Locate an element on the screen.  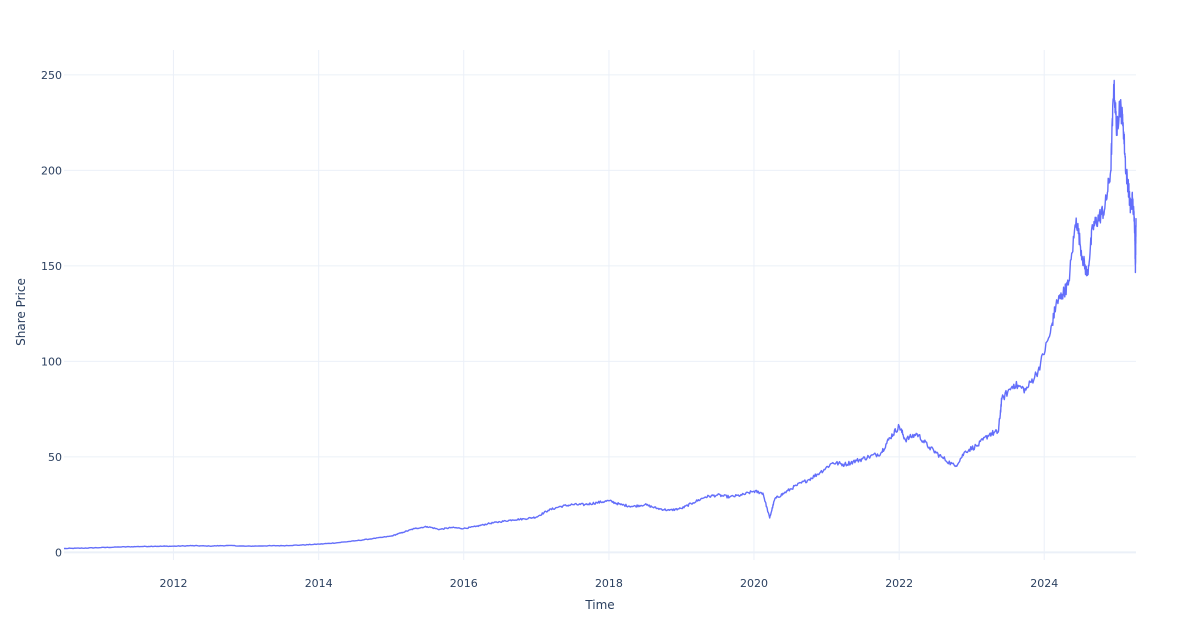
x-tick-label: 2022 is located at coordinates (899, 583).